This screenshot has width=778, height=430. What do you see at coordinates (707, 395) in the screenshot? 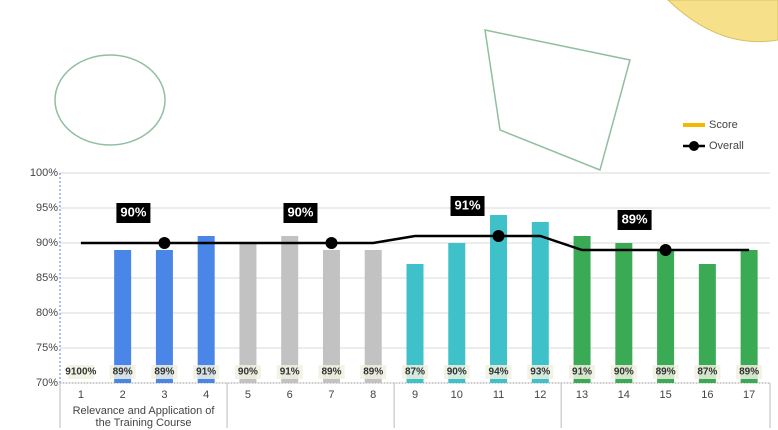
I see `x-tick-label: 16` at bounding box center [707, 395].